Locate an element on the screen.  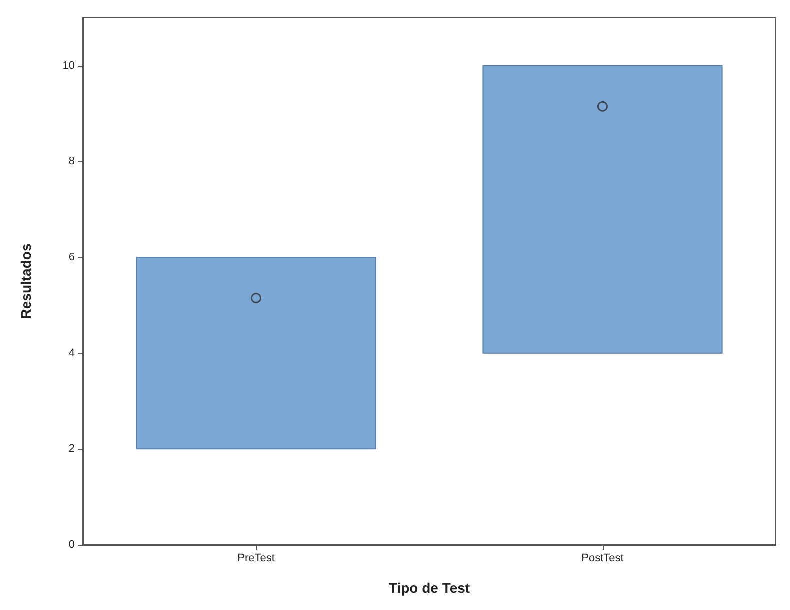
y-tick-label: 6 is located at coordinates (71, 258).